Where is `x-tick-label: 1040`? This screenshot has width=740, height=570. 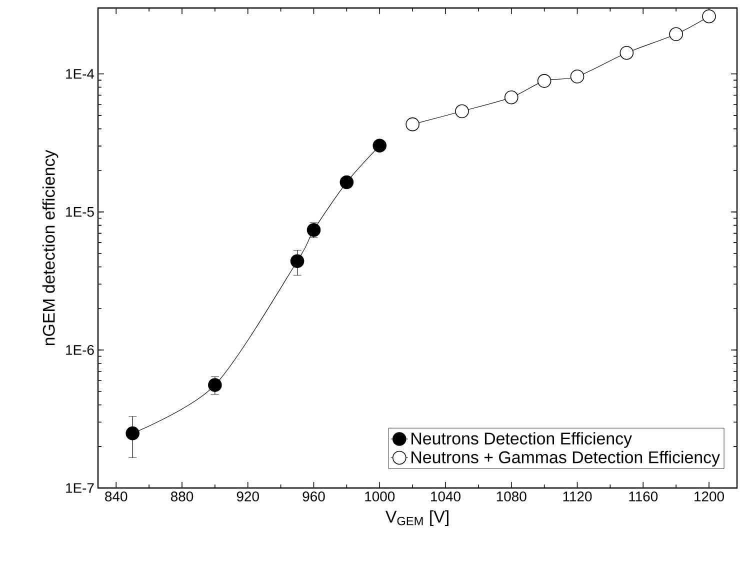 x-tick-label: 1040 is located at coordinates (445, 497).